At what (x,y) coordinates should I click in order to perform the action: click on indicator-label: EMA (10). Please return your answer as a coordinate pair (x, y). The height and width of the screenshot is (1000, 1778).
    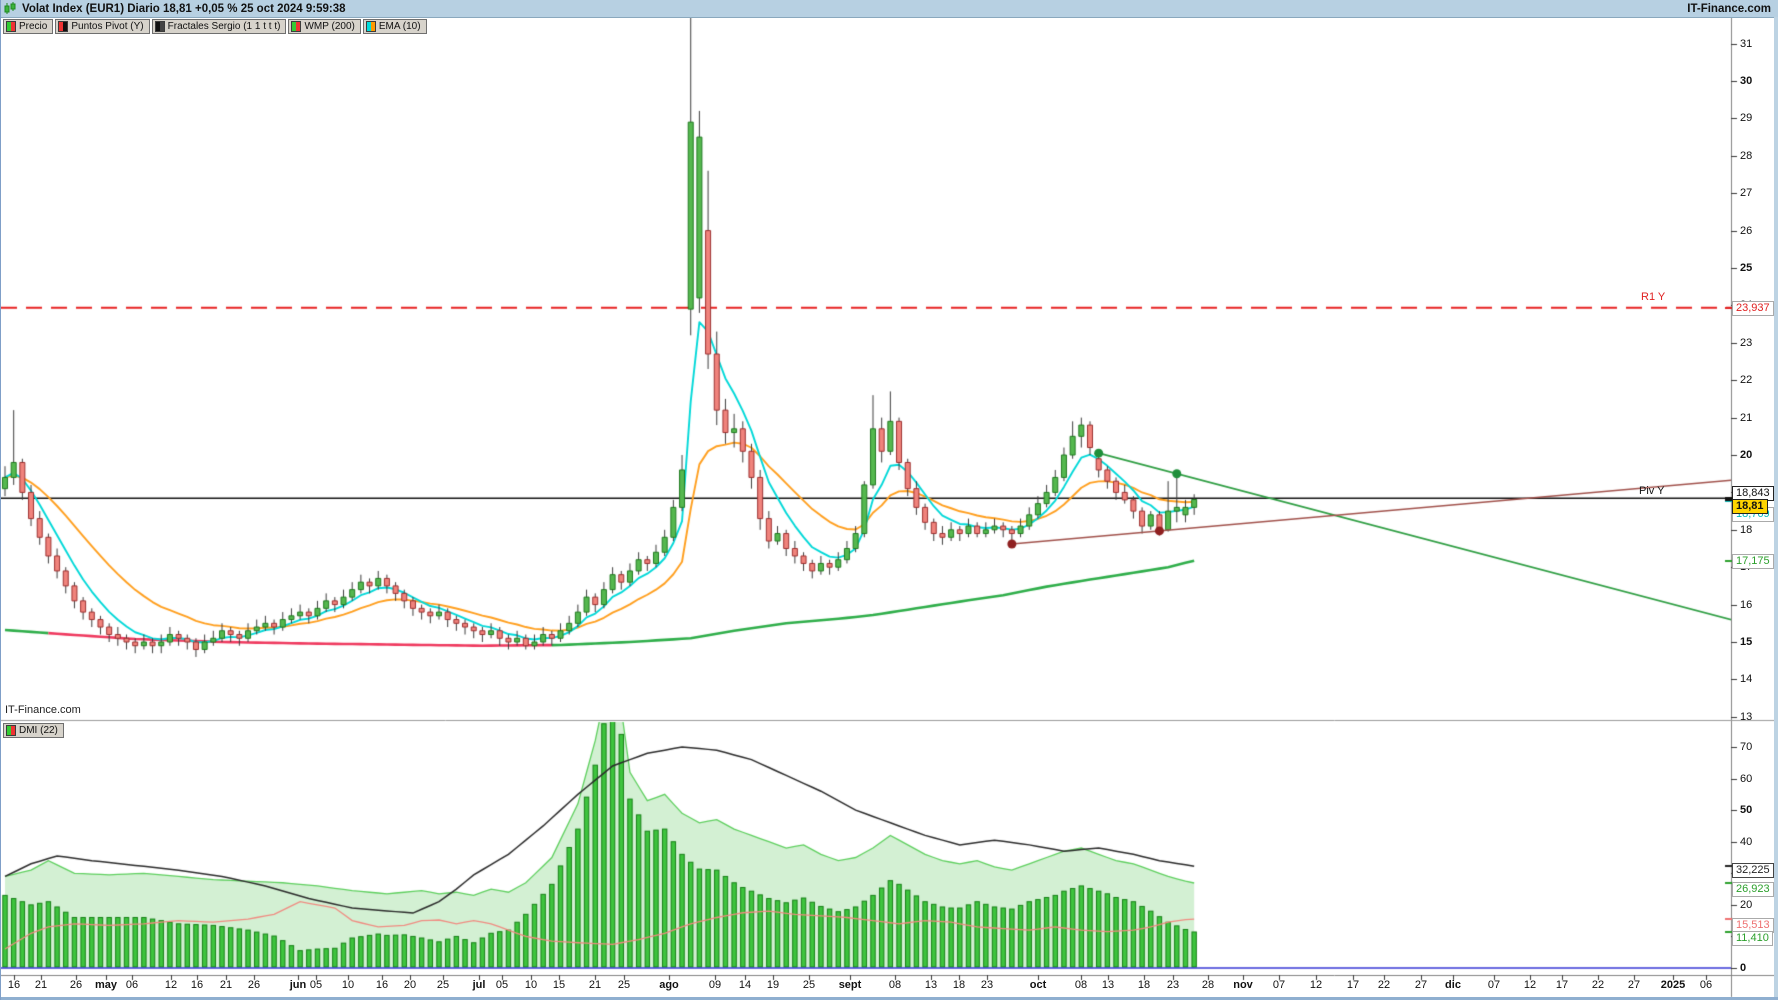
    Looking at the image, I should click on (399, 26).